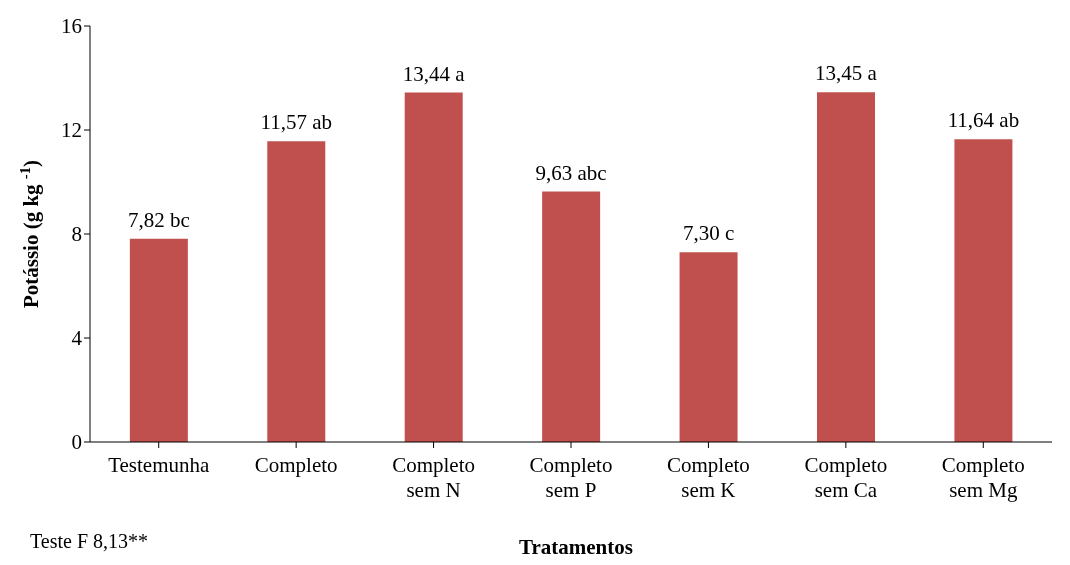 This screenshot has height=565, width=1070. Describe the element at coordinates (89, 541) in the screenshot. I see `text: Teste F 8,13**` at that location.